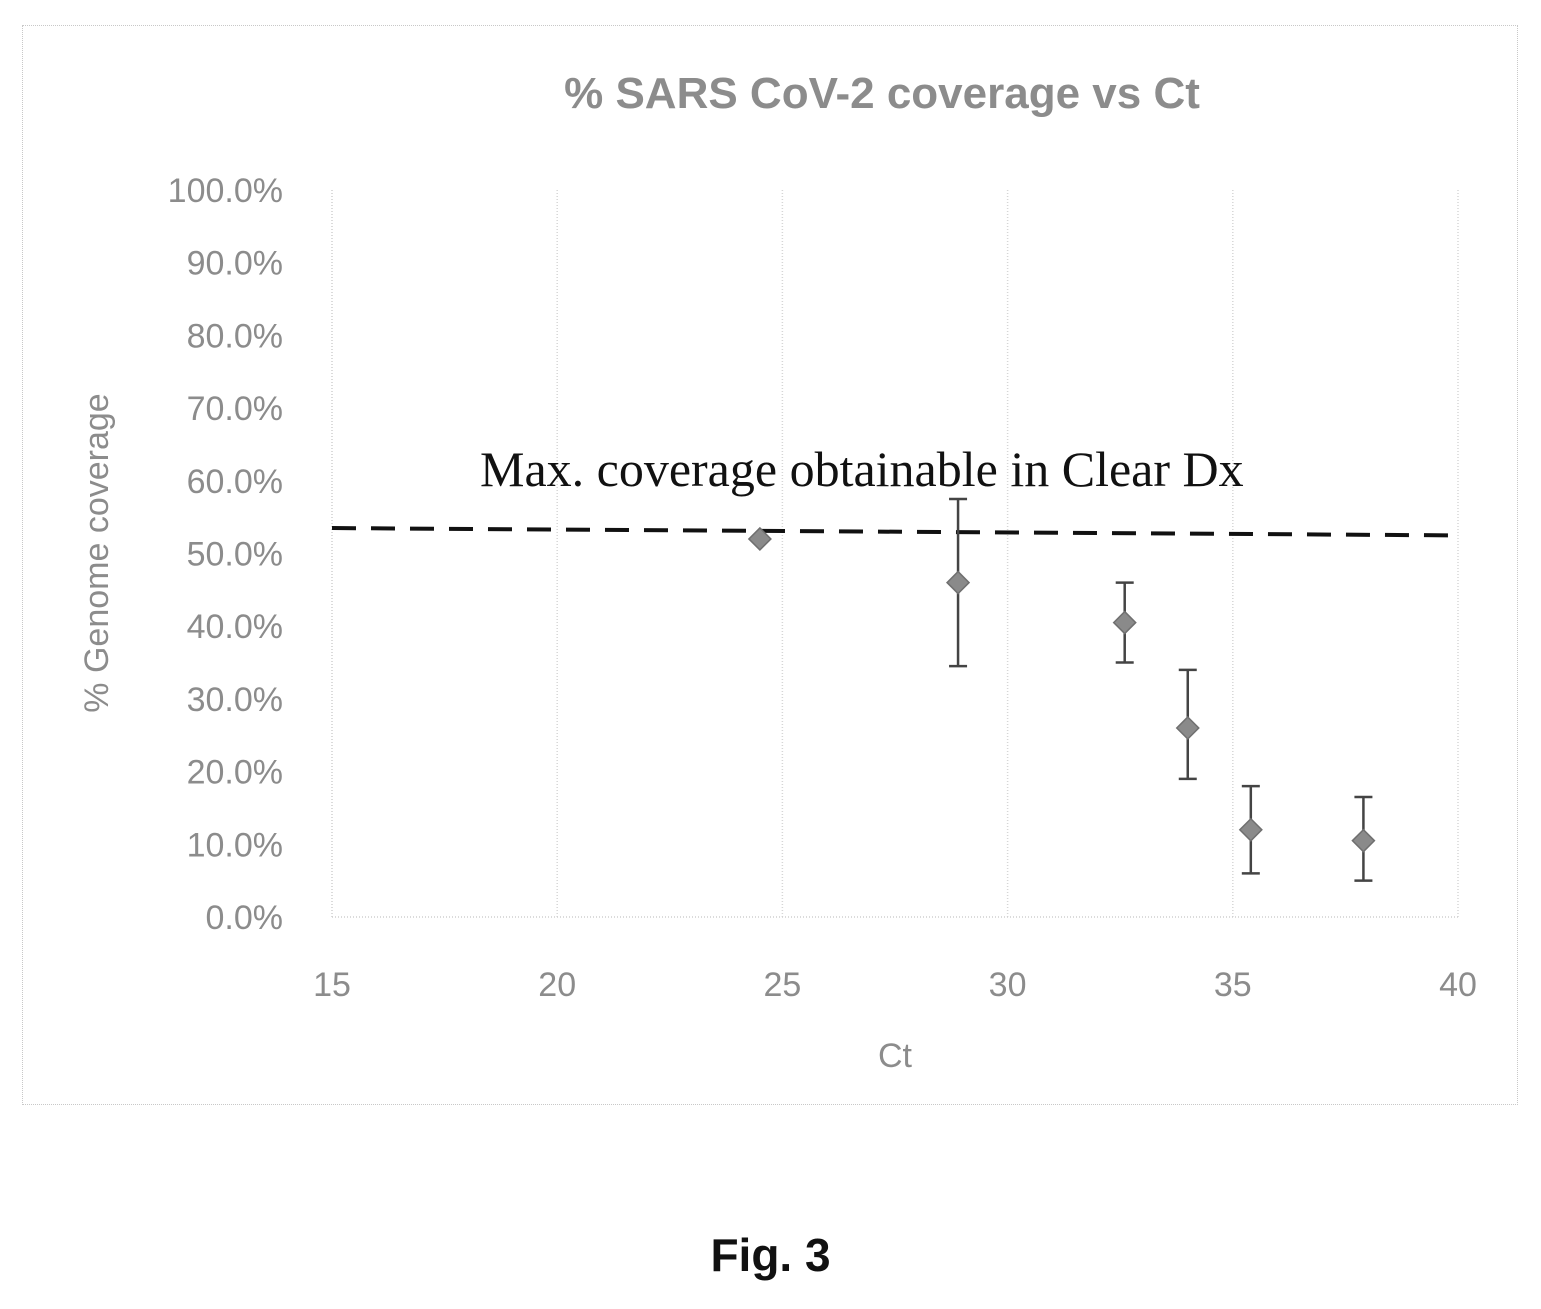  Describe the element at coordinates (245, 918) in the screenshot. I see `y-tick-label: 0.0%` at that location.